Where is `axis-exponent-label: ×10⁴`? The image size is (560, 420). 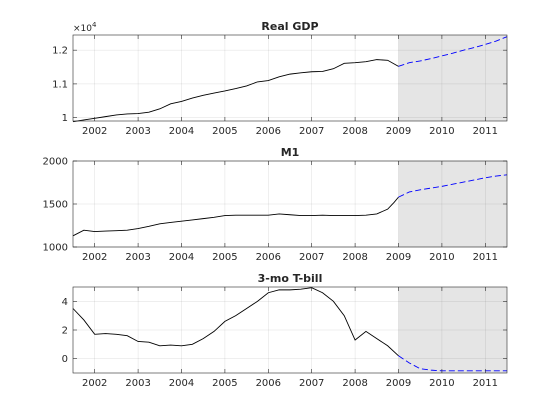 axis-exponent-label: ×10⁴ is located at coordinates (85, 27).